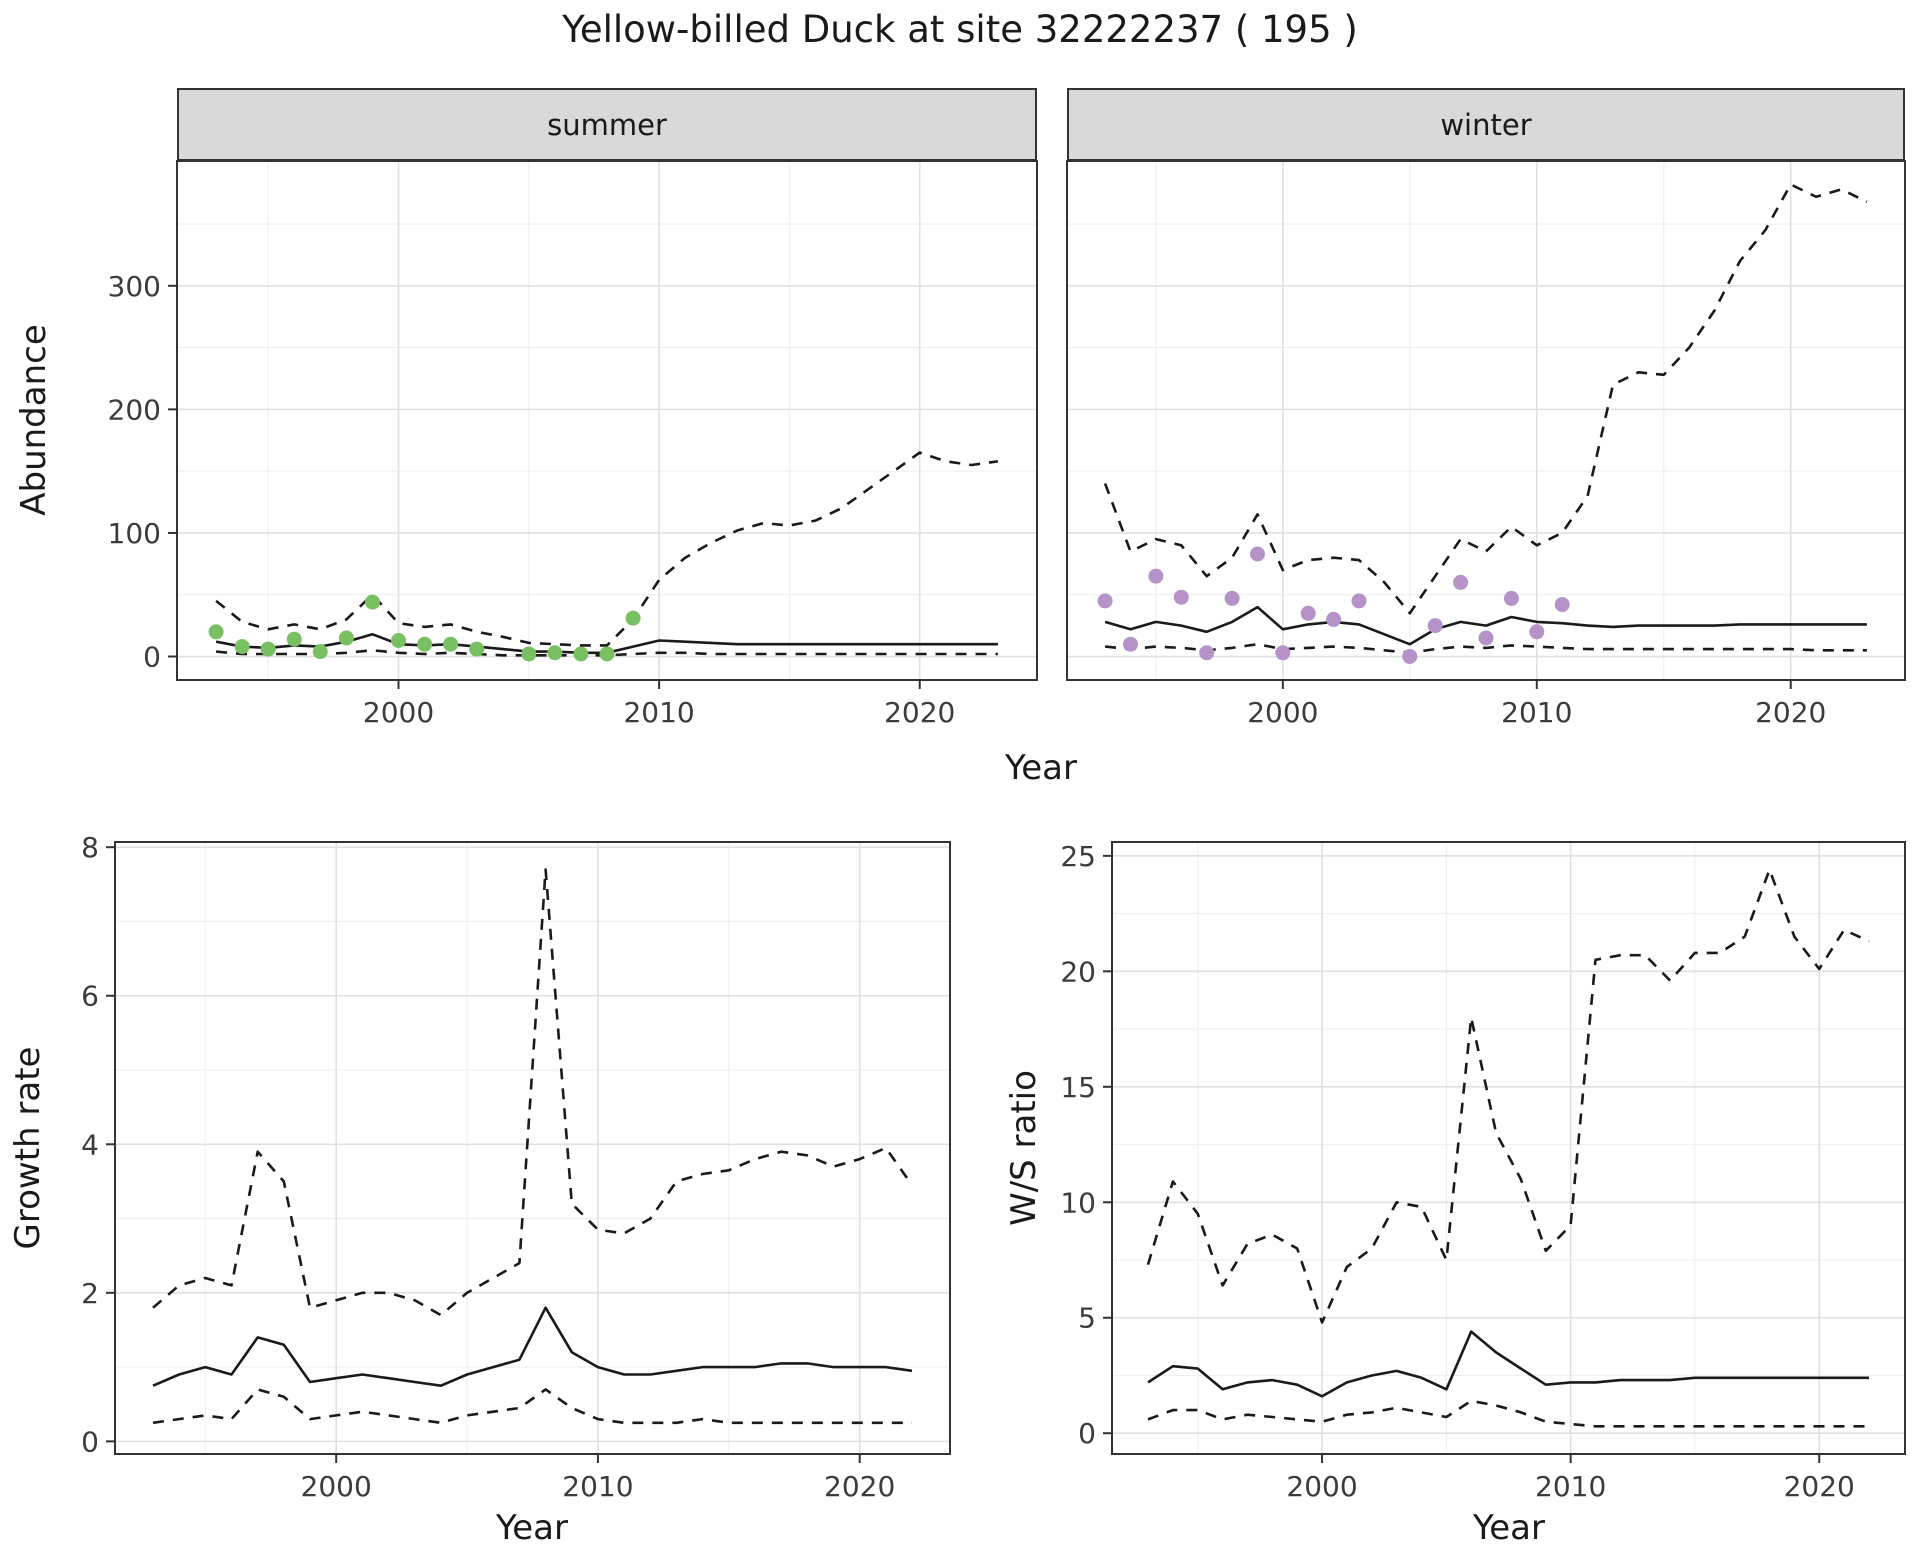 This screenshot has height=1560, width=1920. I want to click on svg-text: 6, so click(90, 996).